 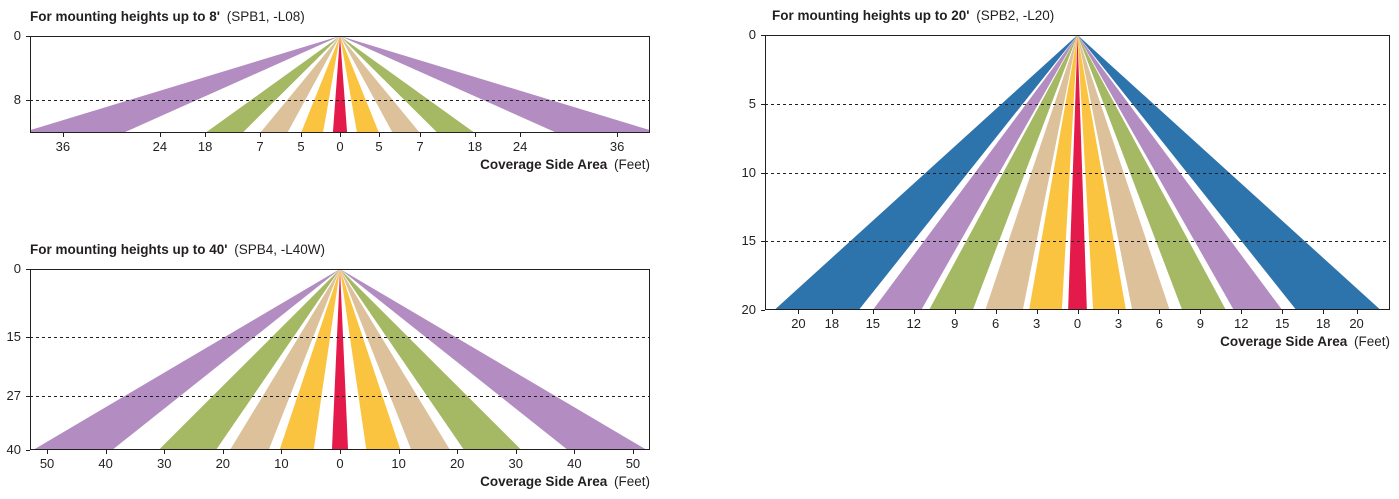 I want to click on y-tick-label: 10, so click(x=748, y=172).